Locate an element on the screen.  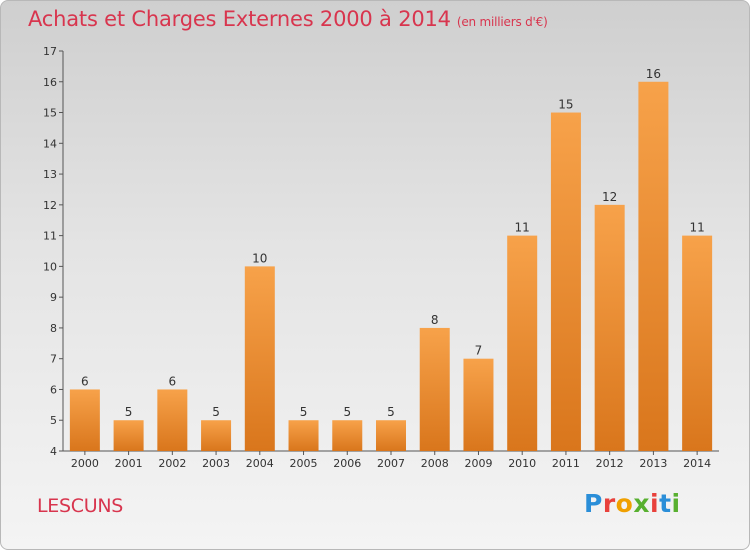
logo-letter: x is located at coordinates (641, 503).